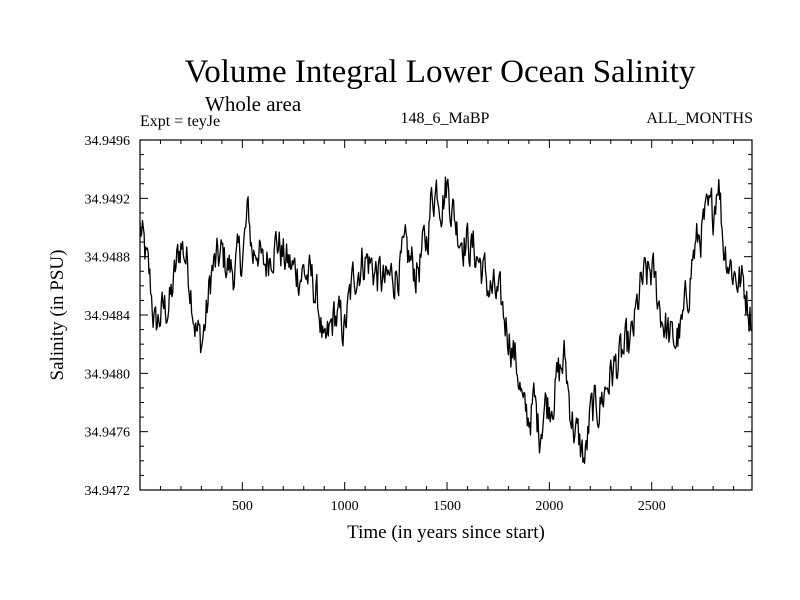 The image size is (800, 600). Describe the element at coordinates (108, 141) in the screenshot. I see `y-tick-label: 34.9496` at that location.